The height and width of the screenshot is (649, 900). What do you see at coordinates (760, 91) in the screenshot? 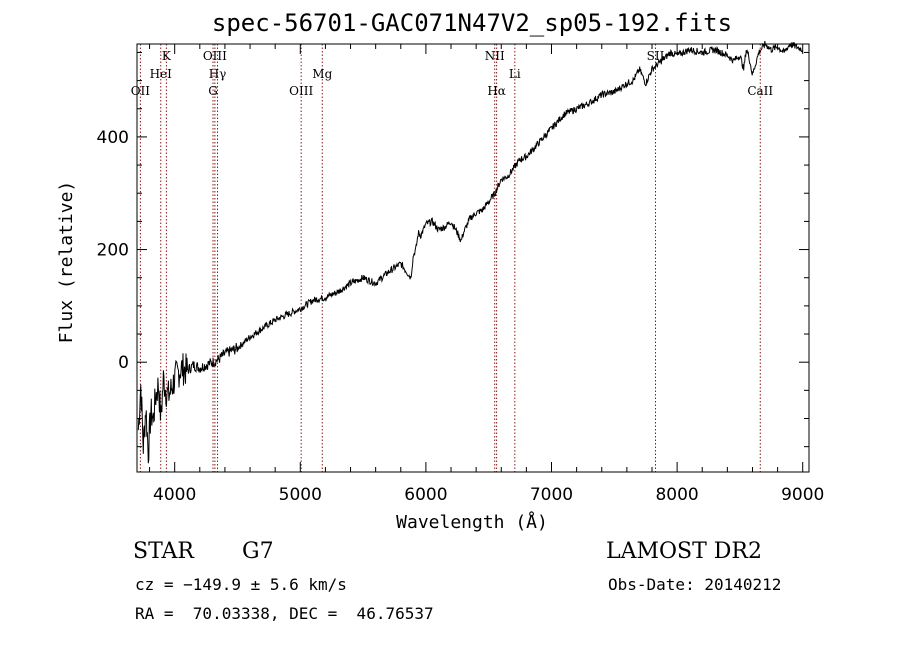
I see `line-label-12: CaII` at bounding box center [760, 91].